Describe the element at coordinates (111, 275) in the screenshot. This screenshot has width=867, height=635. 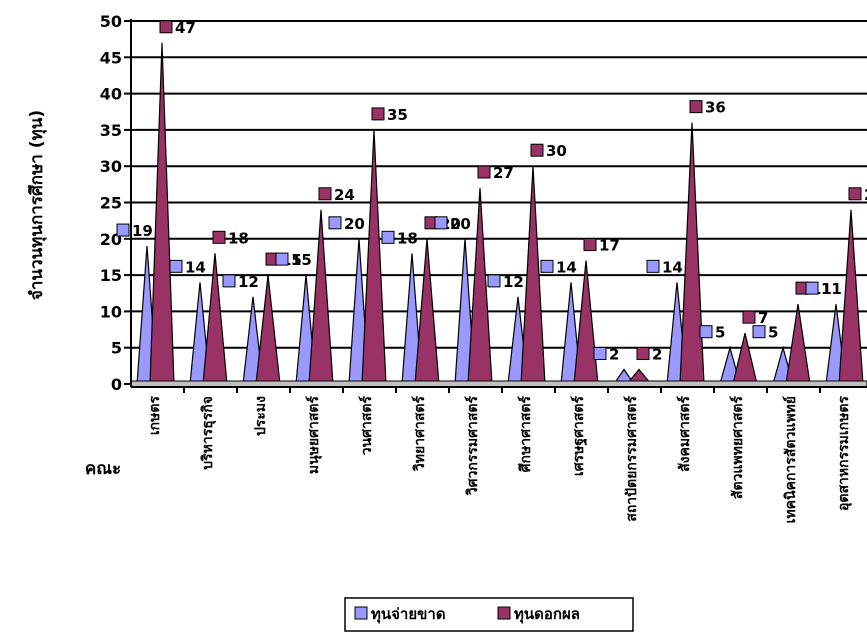
I see `y-tick-label: 15` at that location.